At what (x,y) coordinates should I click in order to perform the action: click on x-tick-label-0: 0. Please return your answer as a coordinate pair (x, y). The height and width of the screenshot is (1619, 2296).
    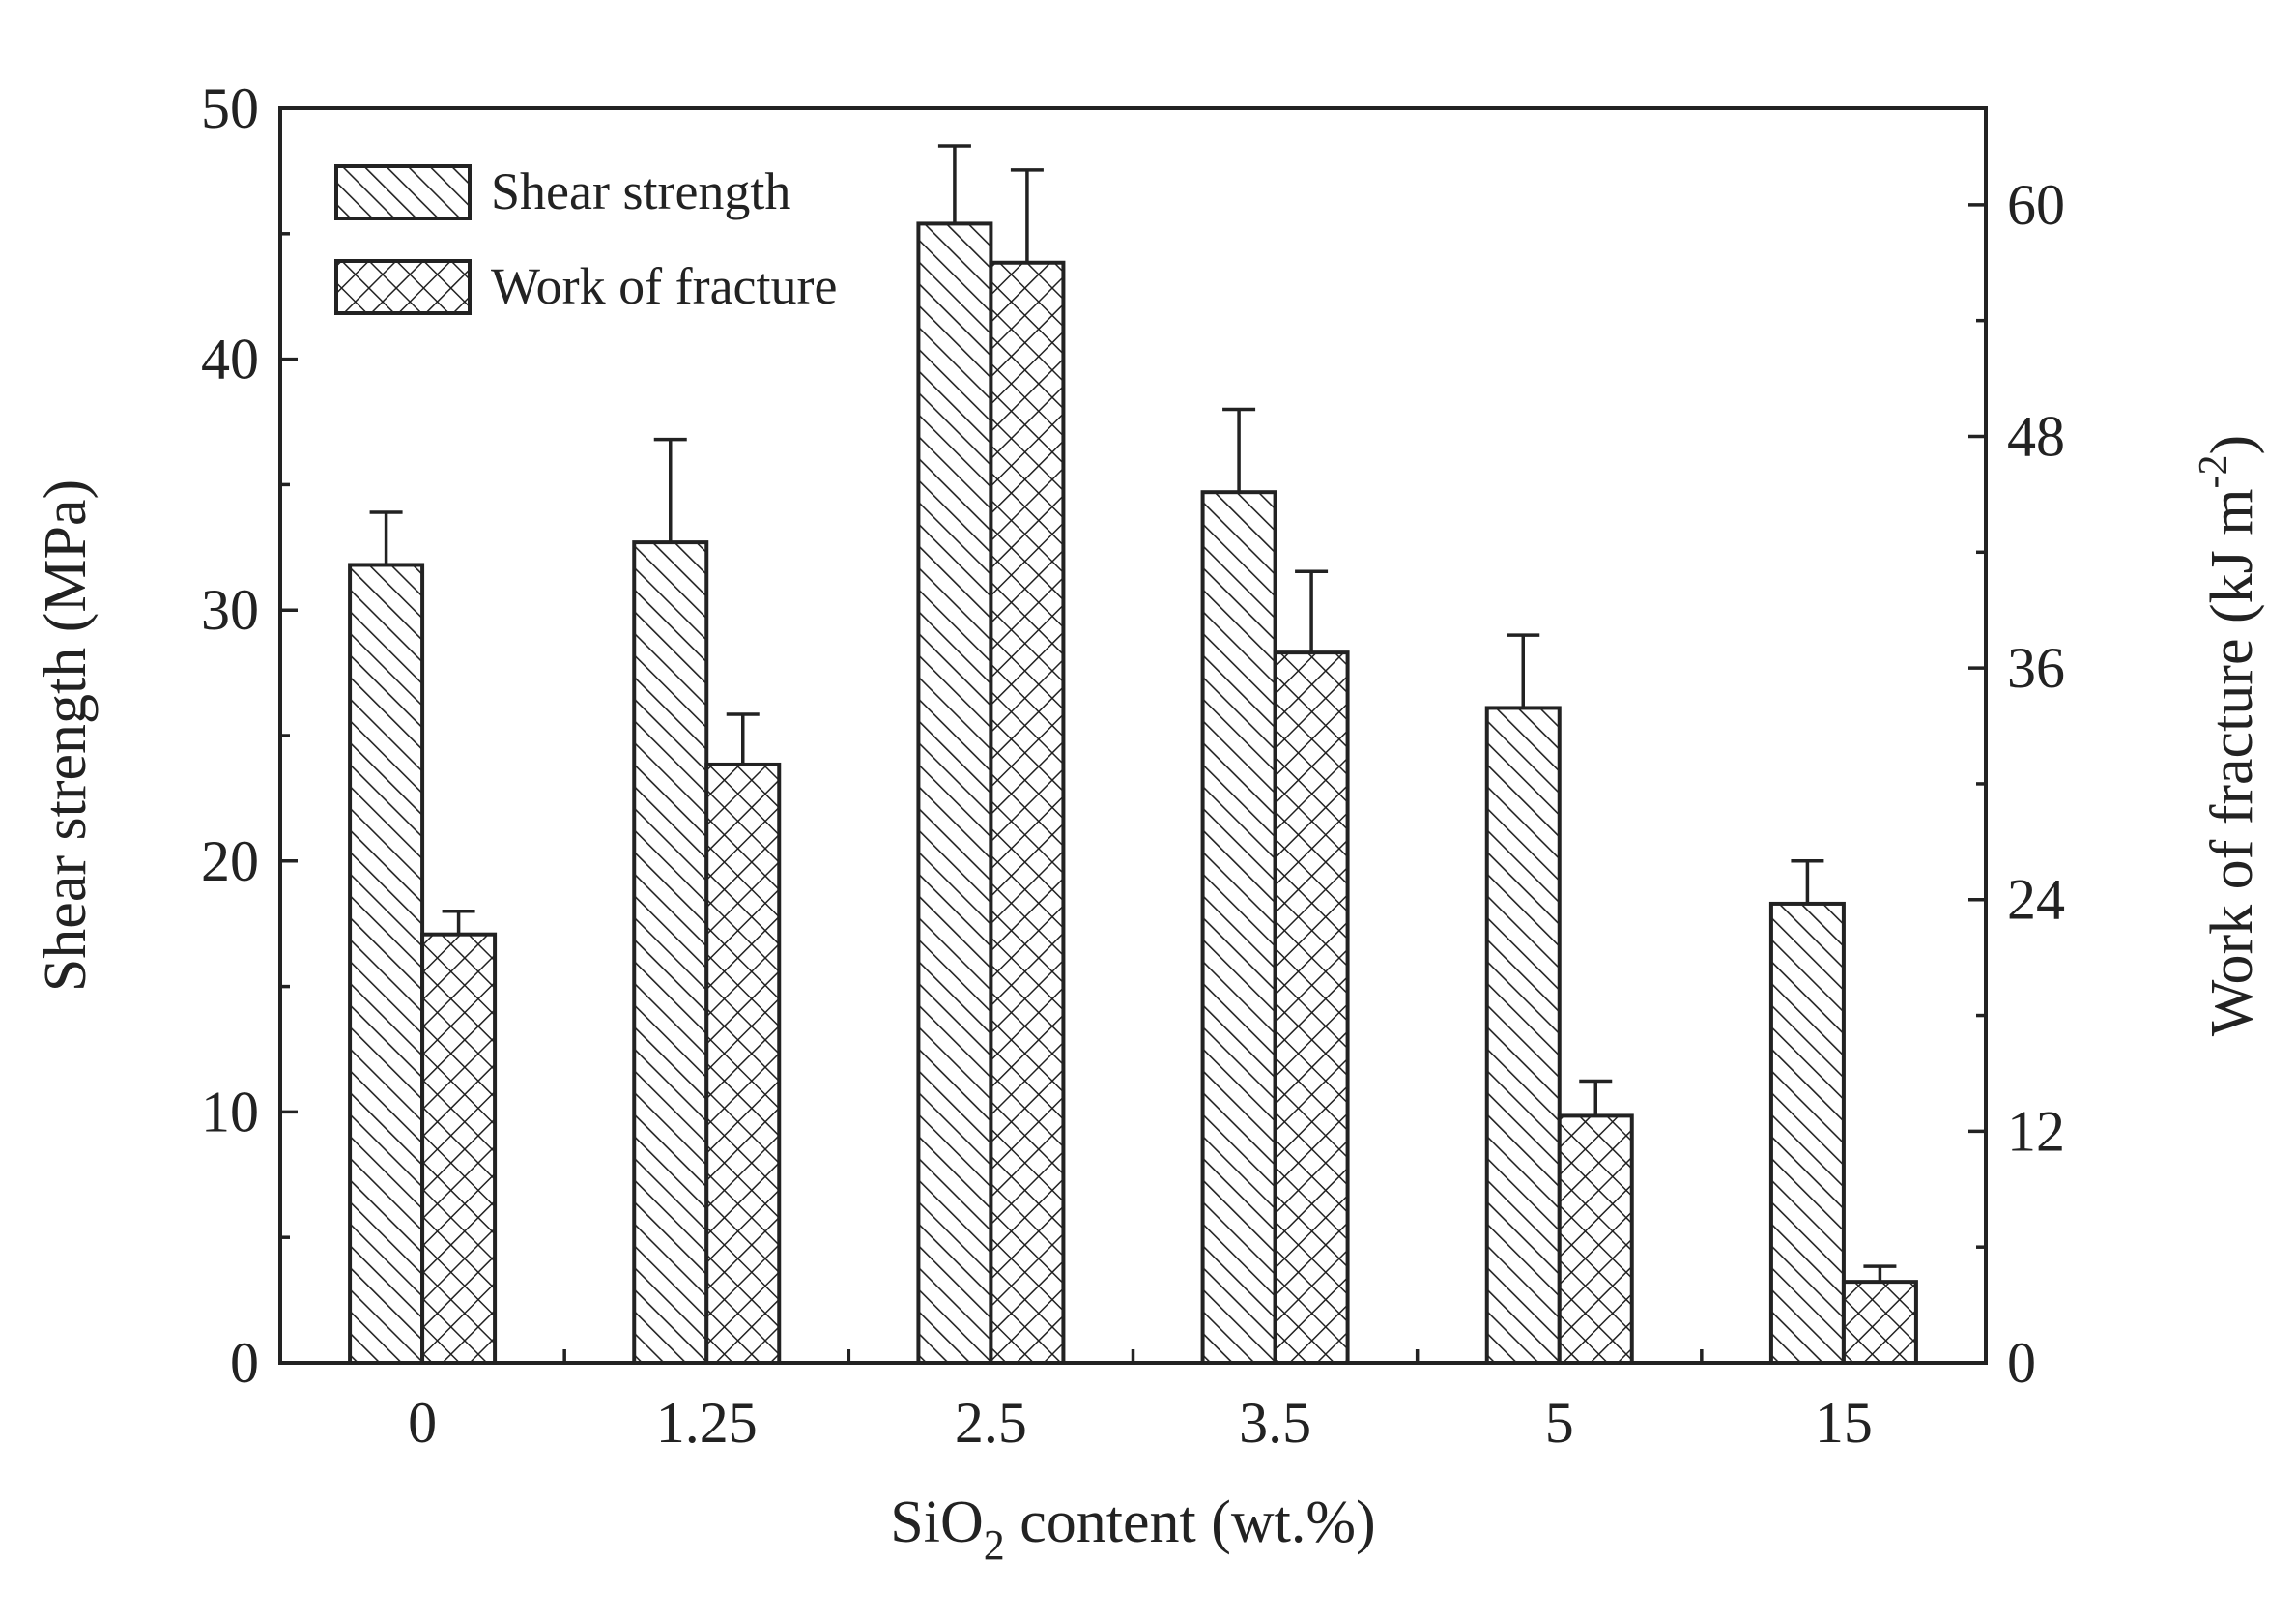
    Looking at the image, I should click on (422, 1423).